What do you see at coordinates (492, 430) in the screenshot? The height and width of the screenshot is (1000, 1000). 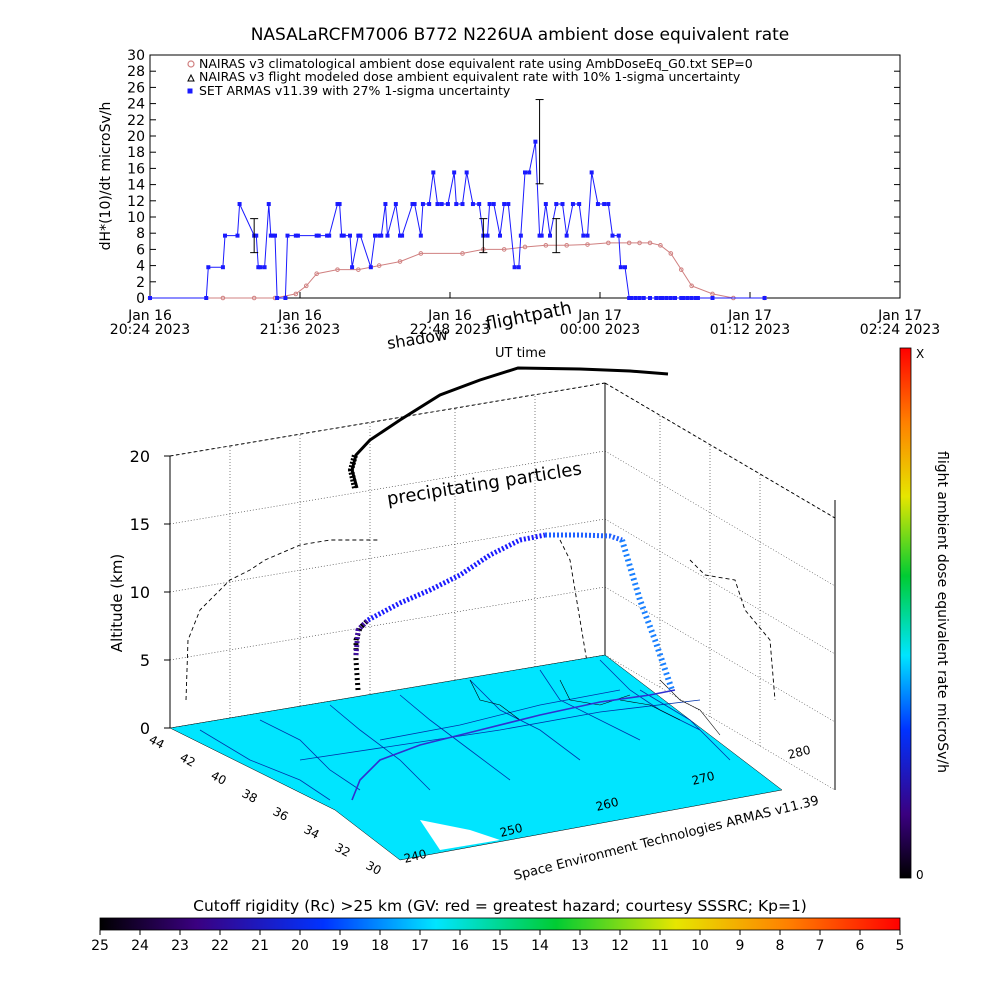 I see `precipitating-particles-sheet` at bounding box center [492, 430].